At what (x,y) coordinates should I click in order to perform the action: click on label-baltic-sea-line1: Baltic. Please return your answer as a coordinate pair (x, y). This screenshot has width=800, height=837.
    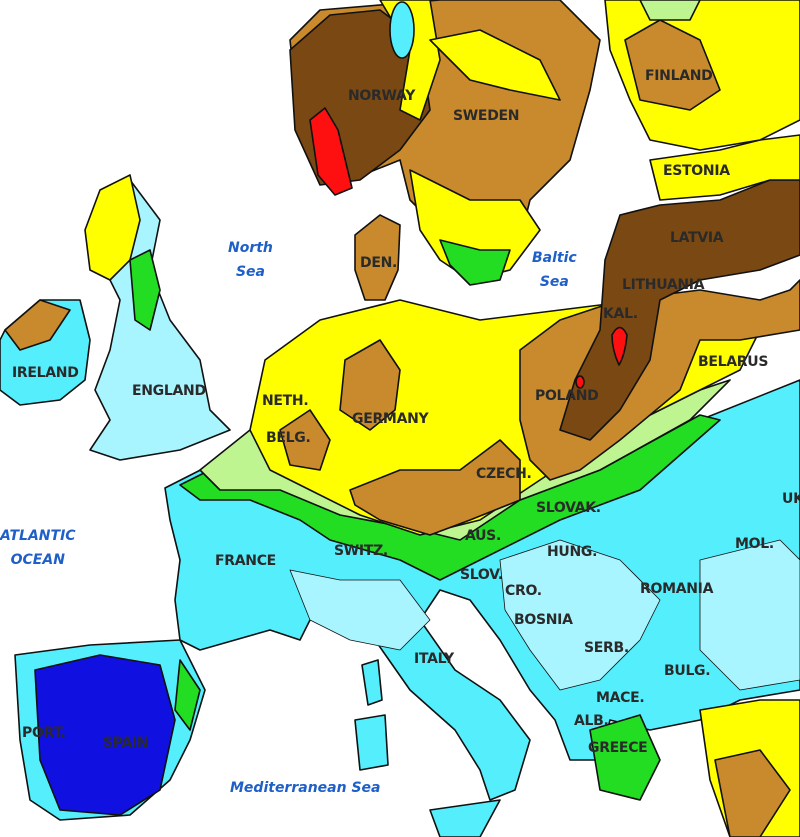
    Looking at the image, I should click on (554, 258).